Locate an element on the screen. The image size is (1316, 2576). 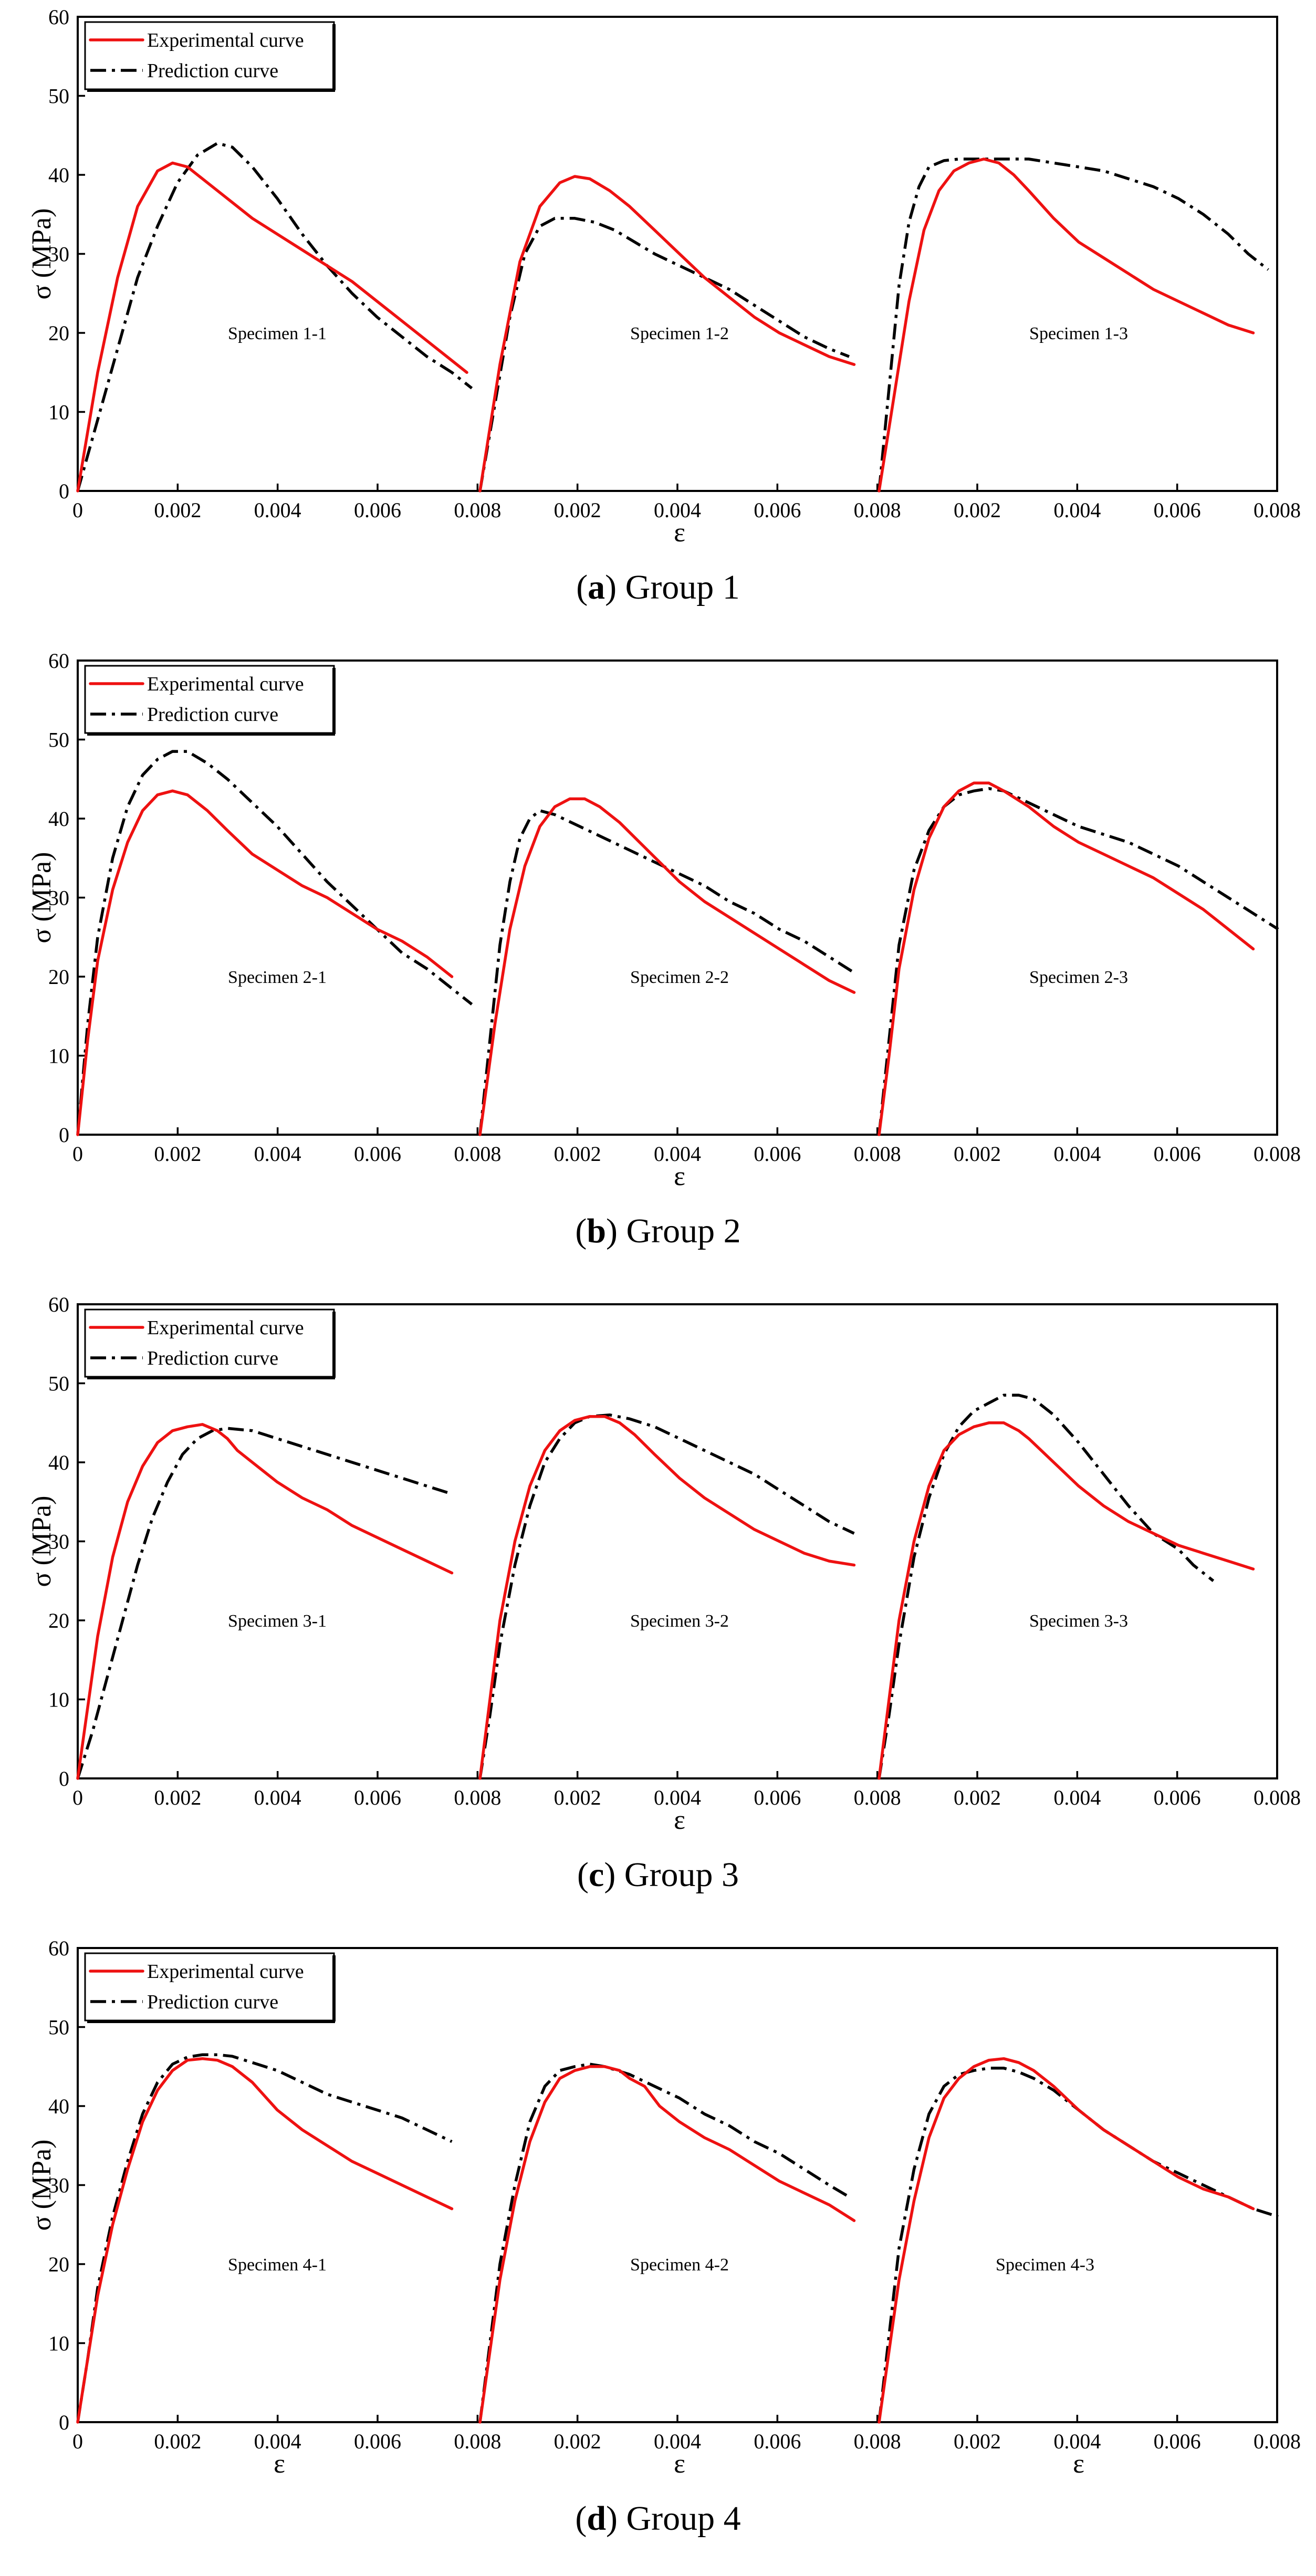
panel-caption: (b) Group 2 is located at coordinates (657, 1231).